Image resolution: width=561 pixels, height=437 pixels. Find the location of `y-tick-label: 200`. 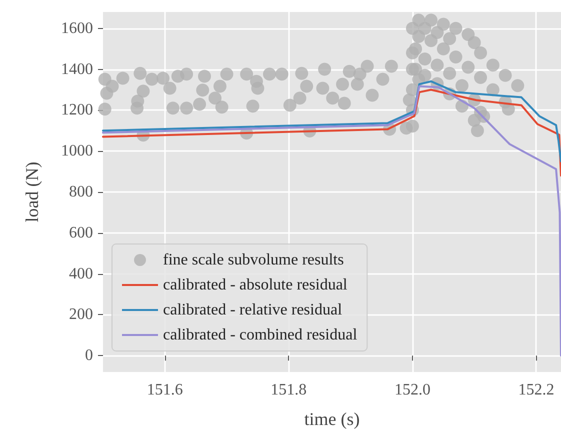

y-tick-label: 200 is located at coordinates (81, 315).